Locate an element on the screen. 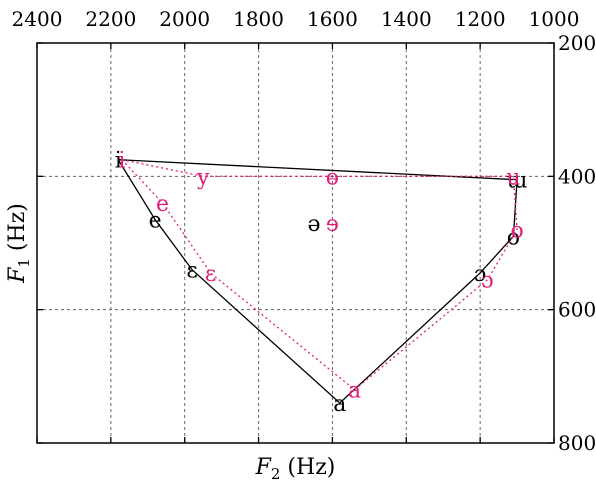 Image resolution: width=596 pixels, height=482 pixels. x-axis-subscript: 2 is located at coordinates (276, 473).